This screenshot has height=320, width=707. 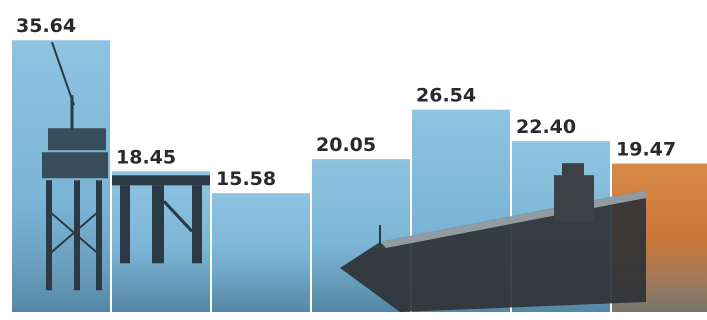 I want to click on tanker-funnel, so click(x=573, y=170).